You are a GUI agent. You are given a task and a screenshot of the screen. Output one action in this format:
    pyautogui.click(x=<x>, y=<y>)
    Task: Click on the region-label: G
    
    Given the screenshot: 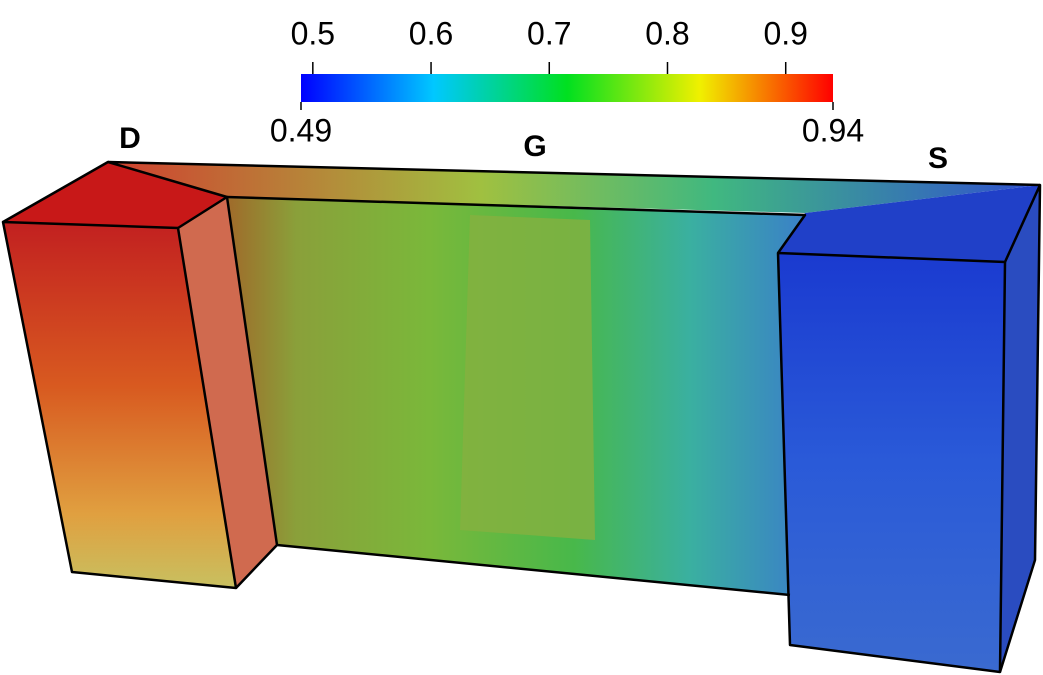 What is the action you would take?
    pyautogui.click(x=534, y=146)
    